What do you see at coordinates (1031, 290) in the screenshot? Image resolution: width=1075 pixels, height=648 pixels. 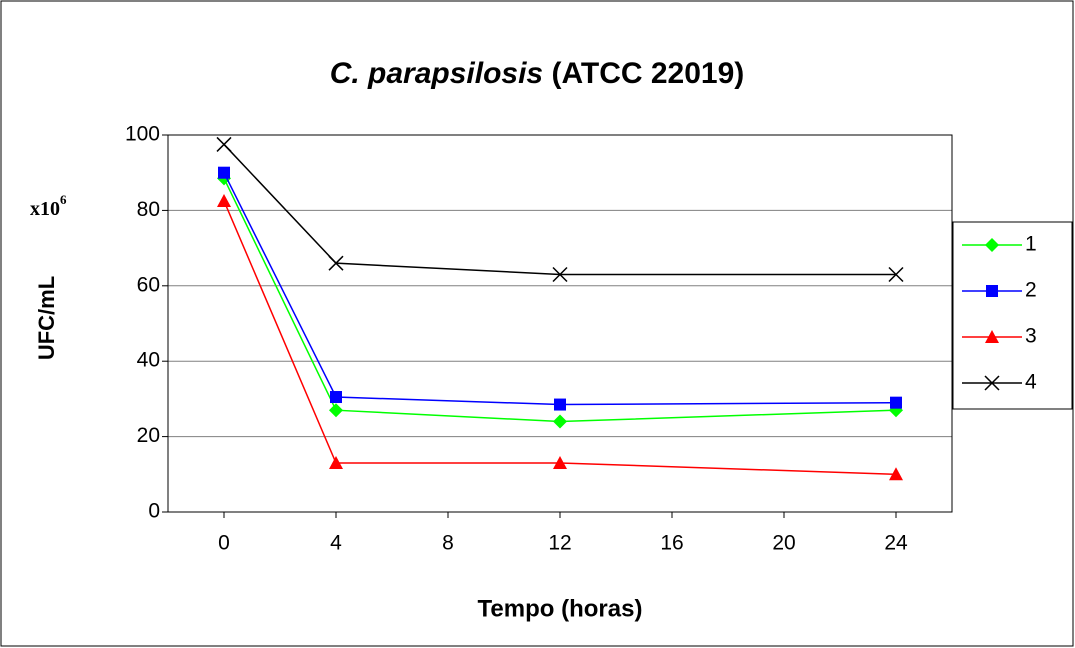 I see `legend-label: 2` at bounding box center [1031, 290].